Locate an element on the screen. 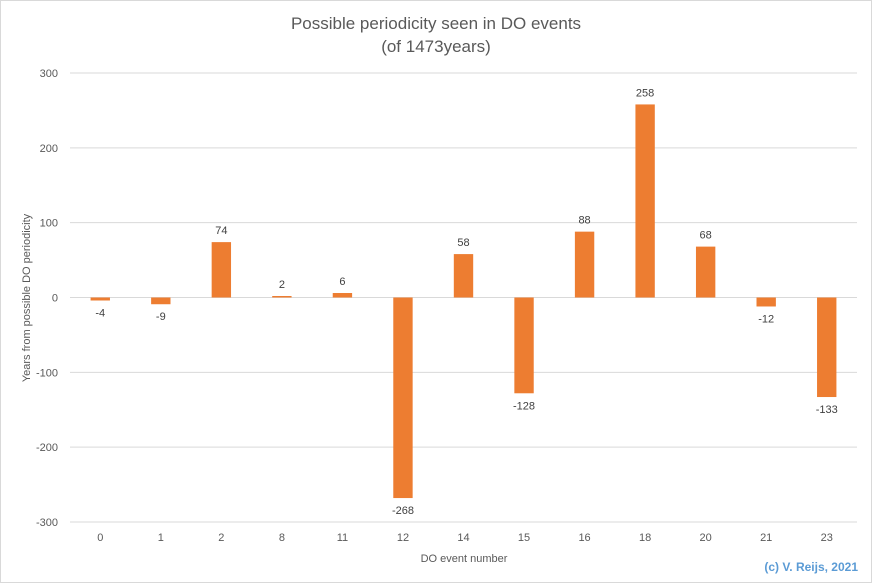 This screenshot has width=872, height=583. x-tick-label: 15 is located at coordinates (524, 538).